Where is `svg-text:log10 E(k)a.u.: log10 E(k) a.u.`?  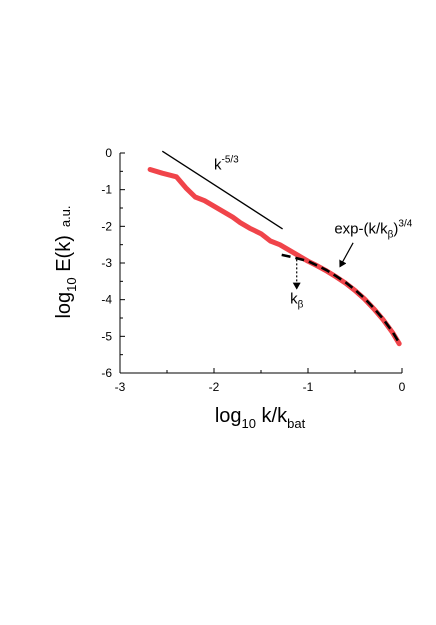
svg-text:log10 E(k)a.u.: log10 E(k) a.u. is located at coordinates (66, 261).